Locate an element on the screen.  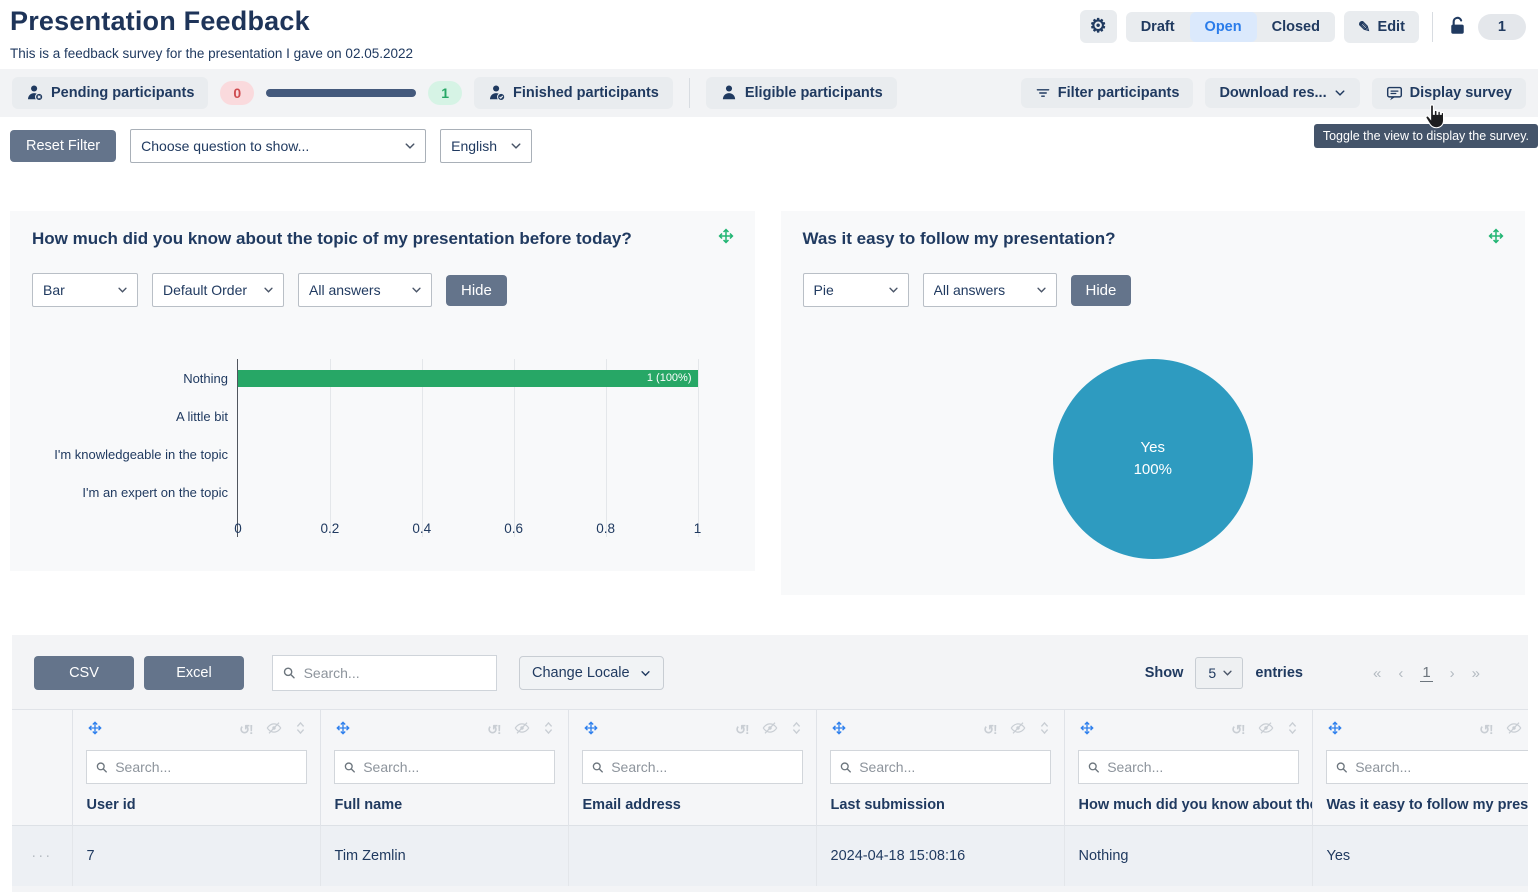
page-number: 1 is located at coordinates (1426, 673).